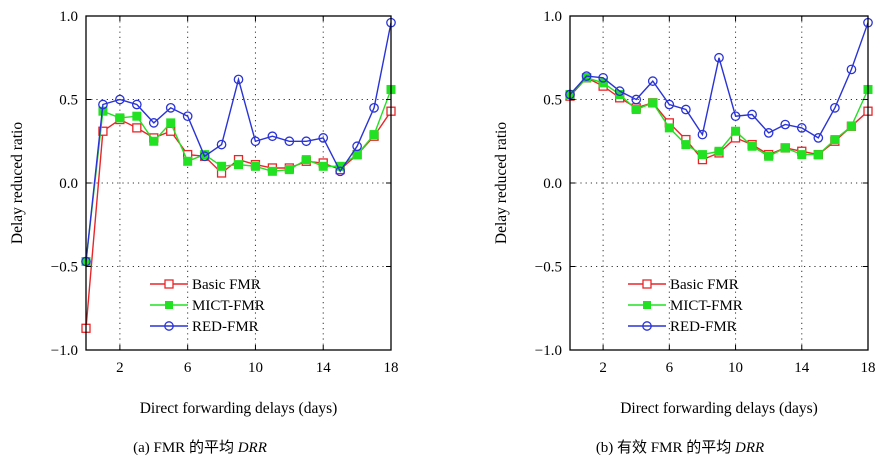 The width and height of the screenshot is (882, 464). Describe the element at coordinates (719, 117) in the screenshot. I see `series-line-mict-fmr` at that location.